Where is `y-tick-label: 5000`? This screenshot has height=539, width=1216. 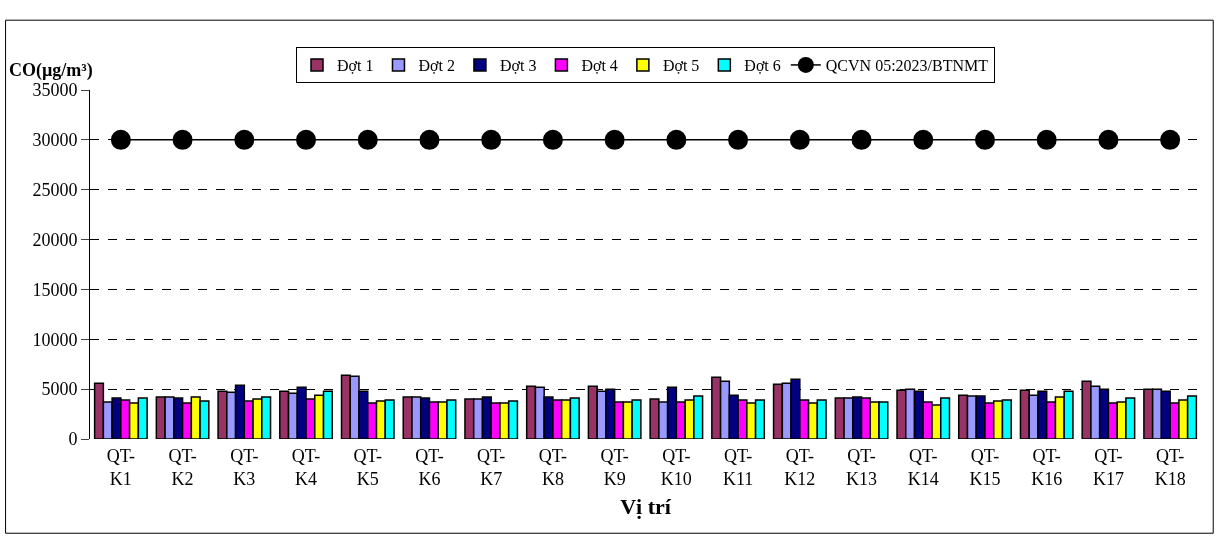 y-tick-label: 5000 is located at coordinates (59, 389).